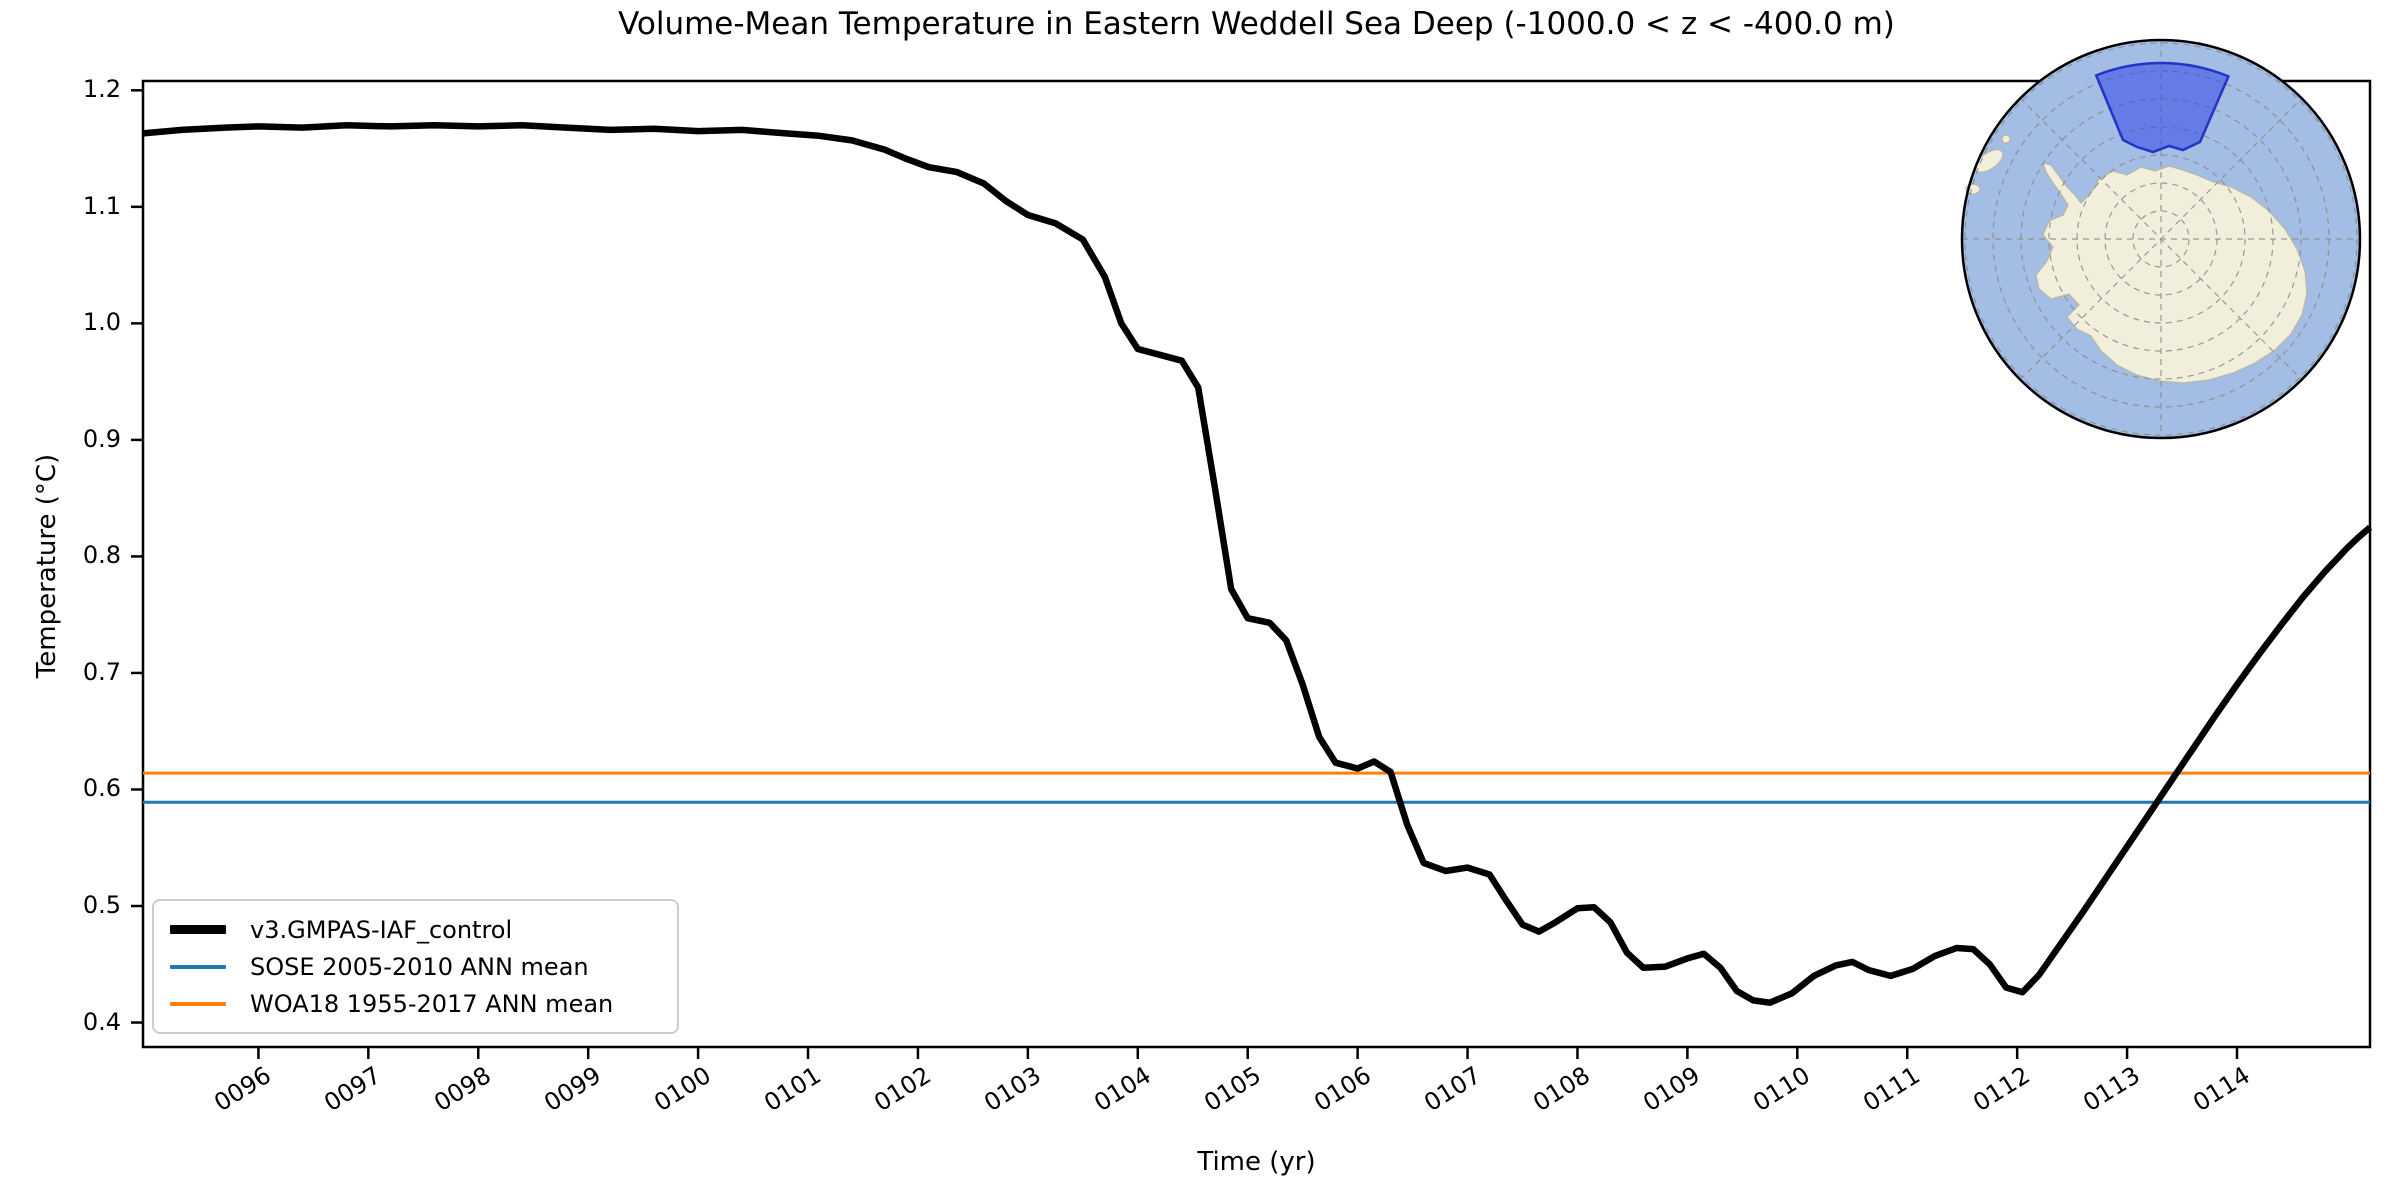 This screenshot has height=1200, width=2400. Describe the element at coordinates (198, 929) in the screenshot. I see `legend-swatch-control` at that location.